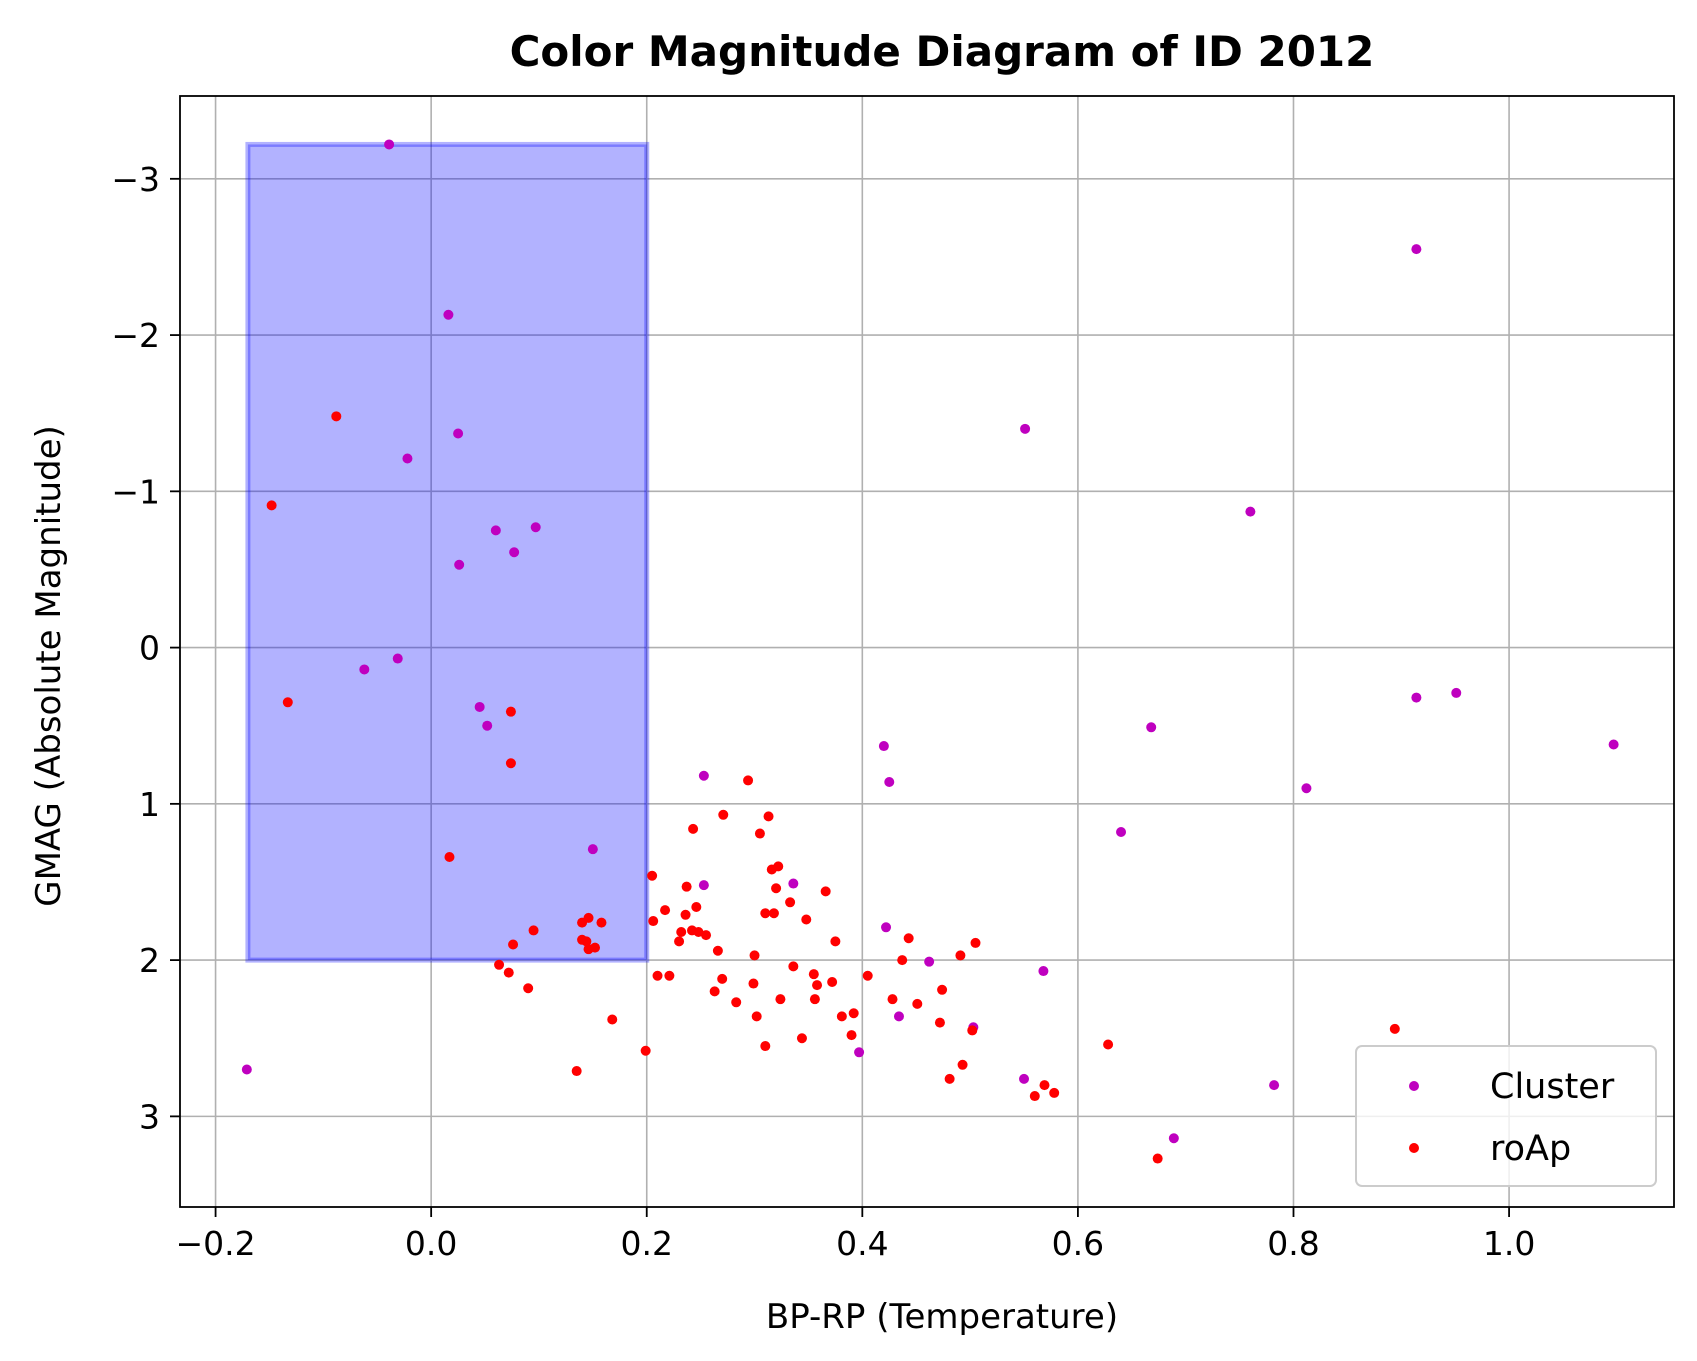 The image size is (1697, 1361). What do you see at coordinates (149, 804) in the screenshot?
I see `y-tick-label: 1` at bounding box center [149, 804].